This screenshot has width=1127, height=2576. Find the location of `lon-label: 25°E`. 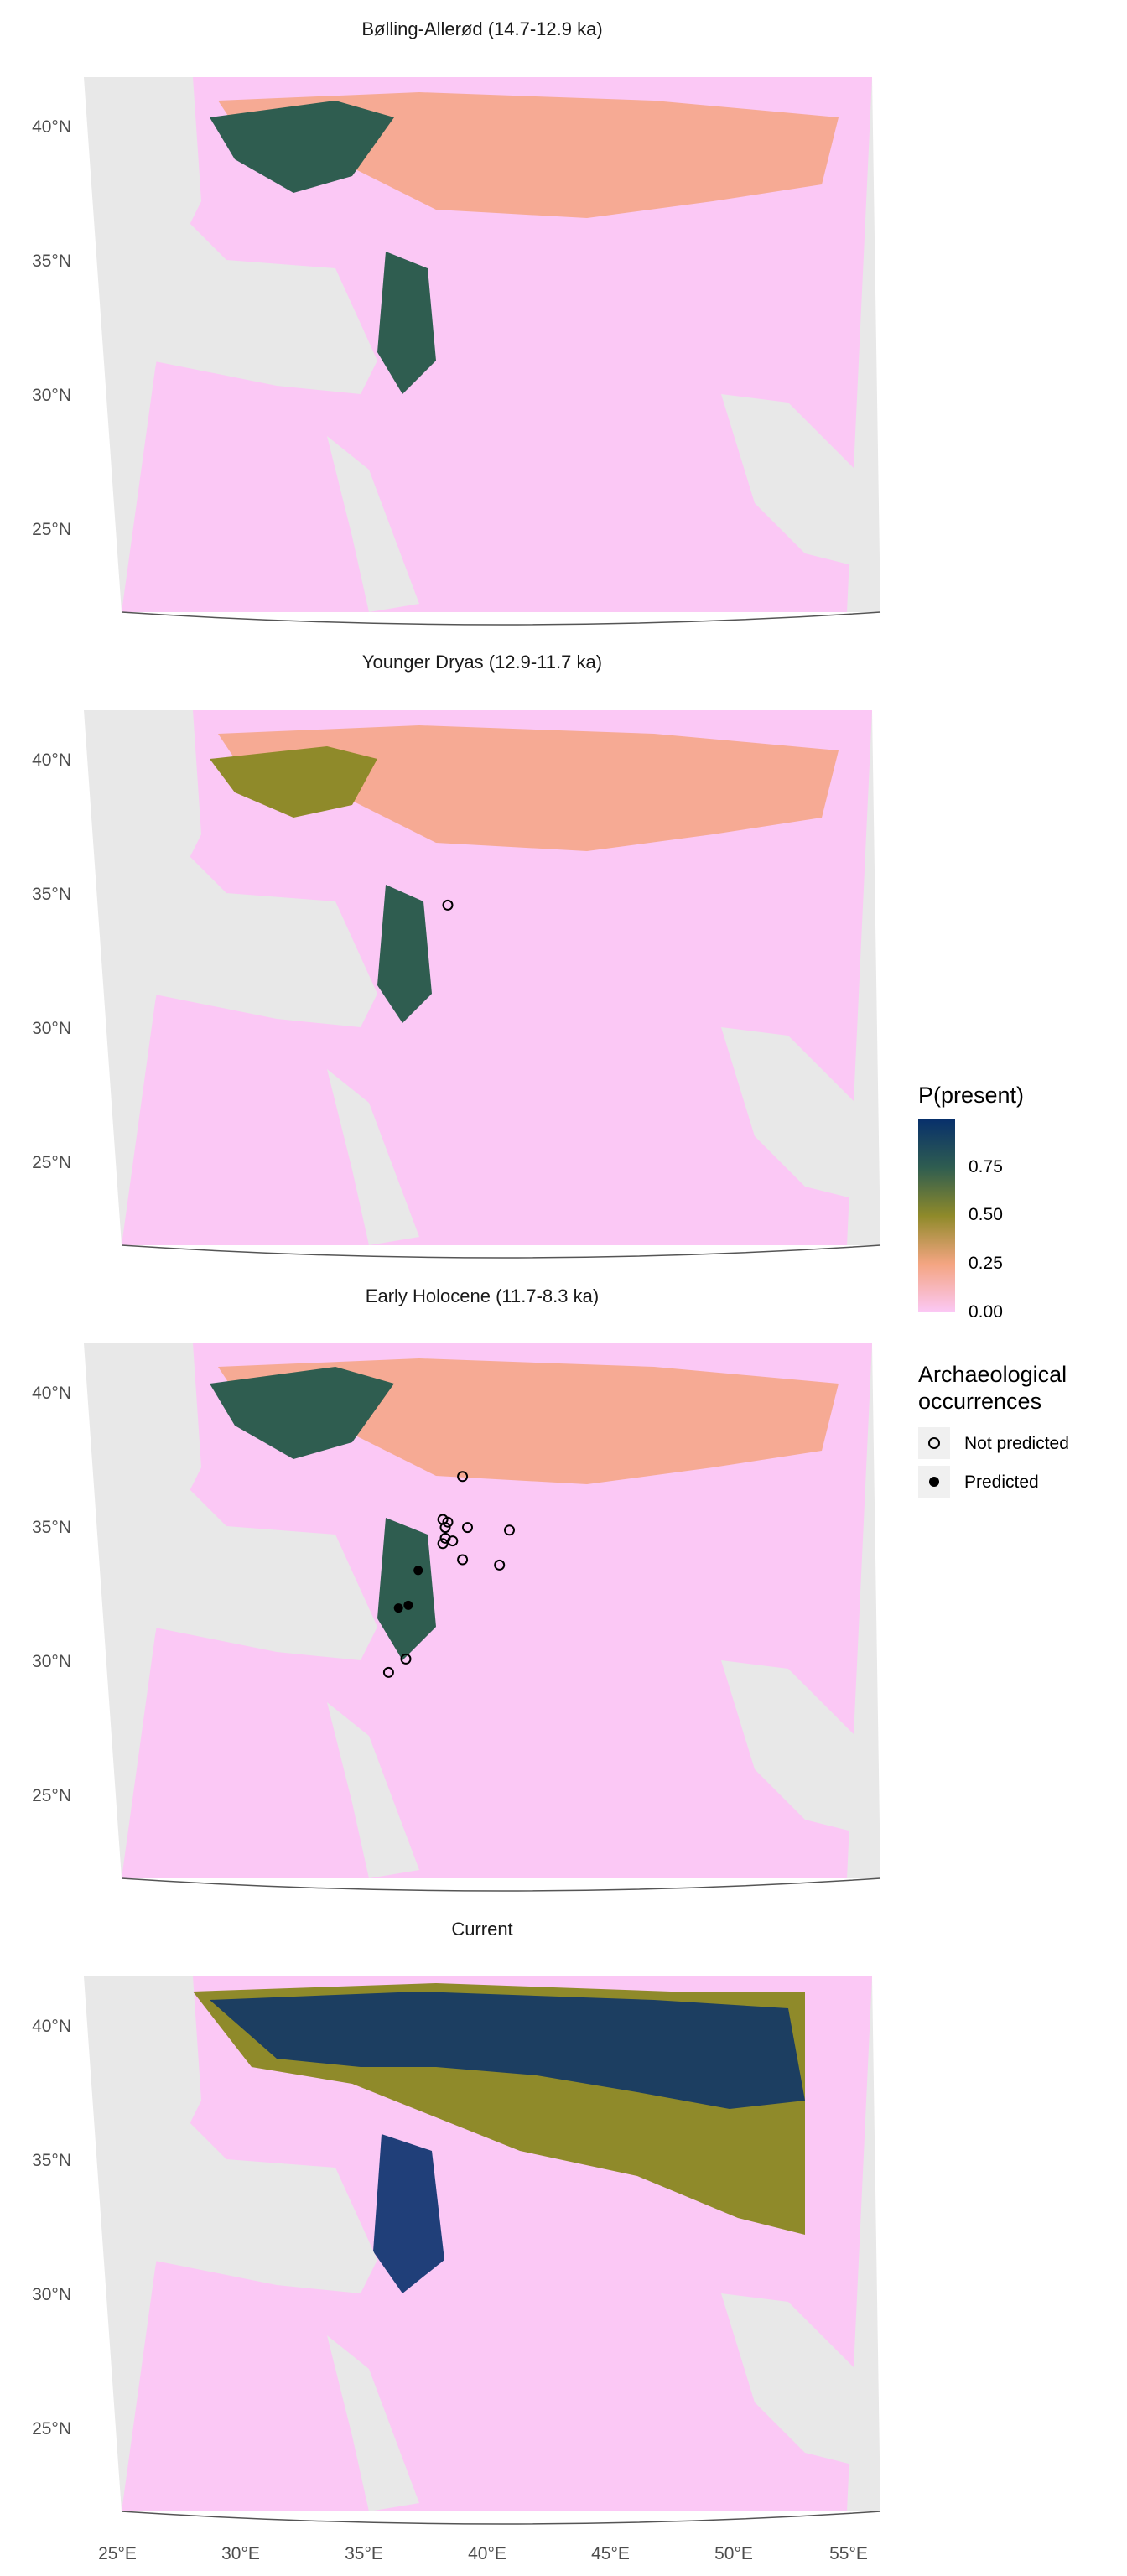

lon-label: 25°E is located at coordinates (117, 2553).